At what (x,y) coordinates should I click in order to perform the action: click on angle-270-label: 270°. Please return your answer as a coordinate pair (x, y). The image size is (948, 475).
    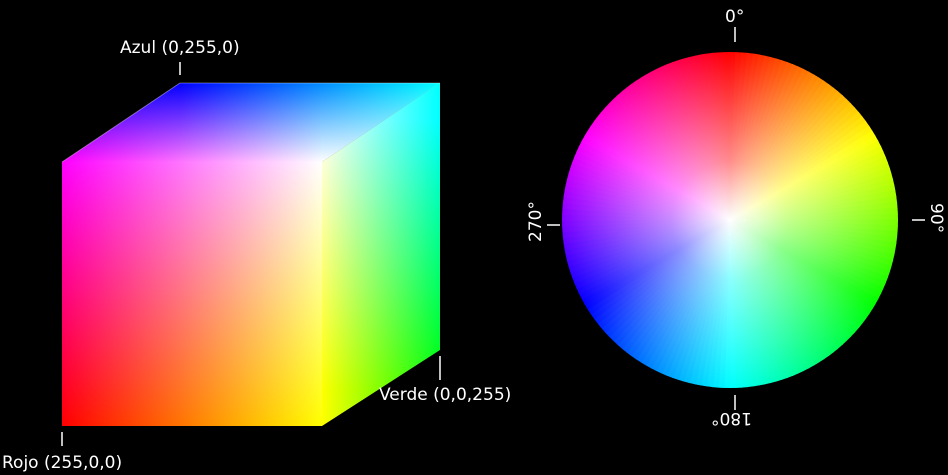
    Looking at the image, I should click on (536, 221).